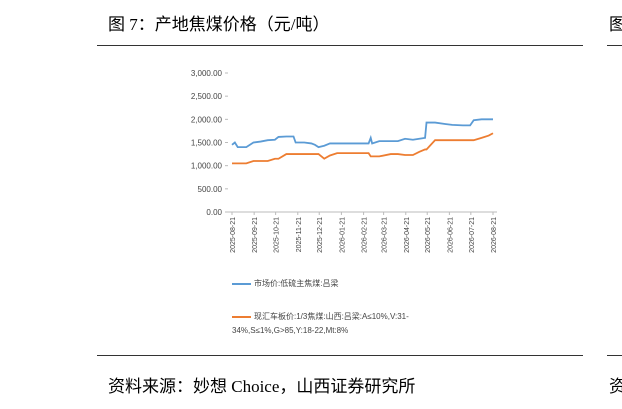 The image size is (622, 409). Describe the element at coordinates (385, 235) in the screenshot. I see `x-tick-label: 2026-03-21` at that location.